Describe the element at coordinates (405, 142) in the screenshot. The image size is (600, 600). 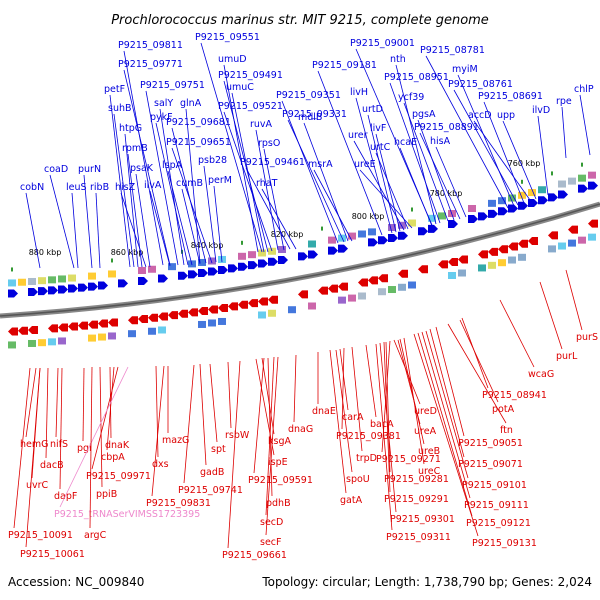
I see `gene-label: hcaE` at that location.